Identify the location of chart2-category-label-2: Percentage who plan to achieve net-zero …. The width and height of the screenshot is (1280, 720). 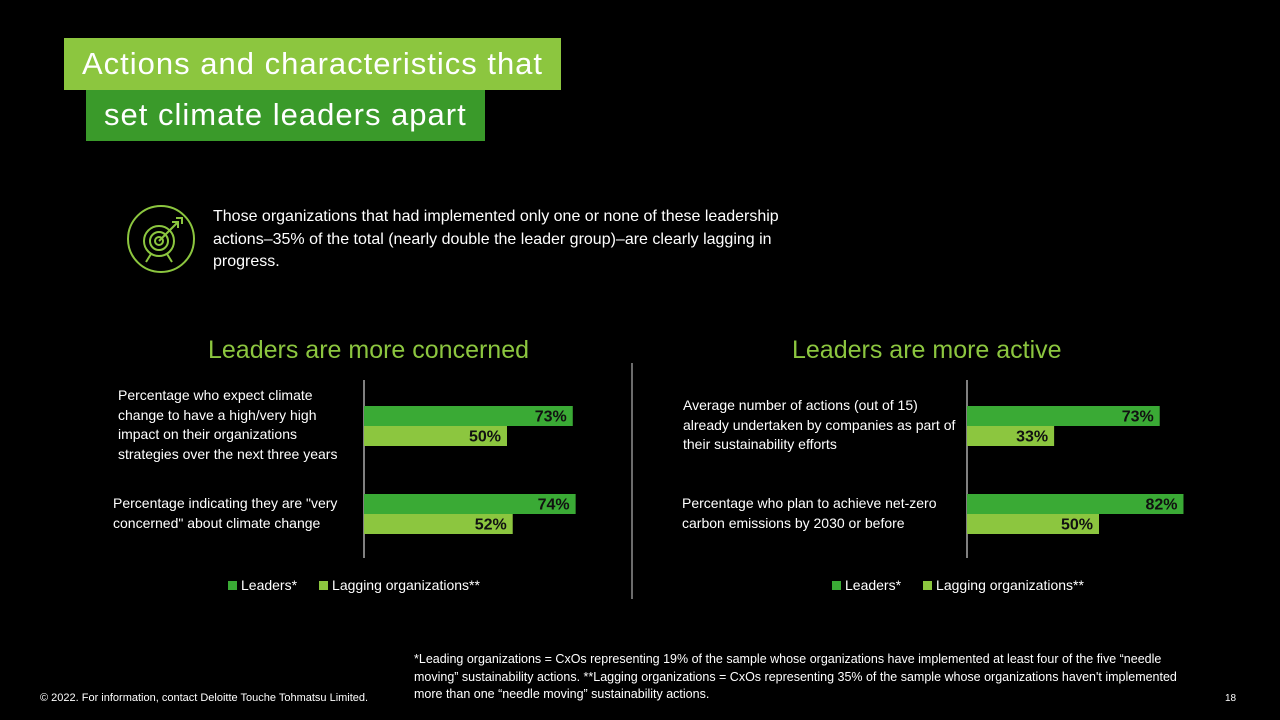
(809, 513).